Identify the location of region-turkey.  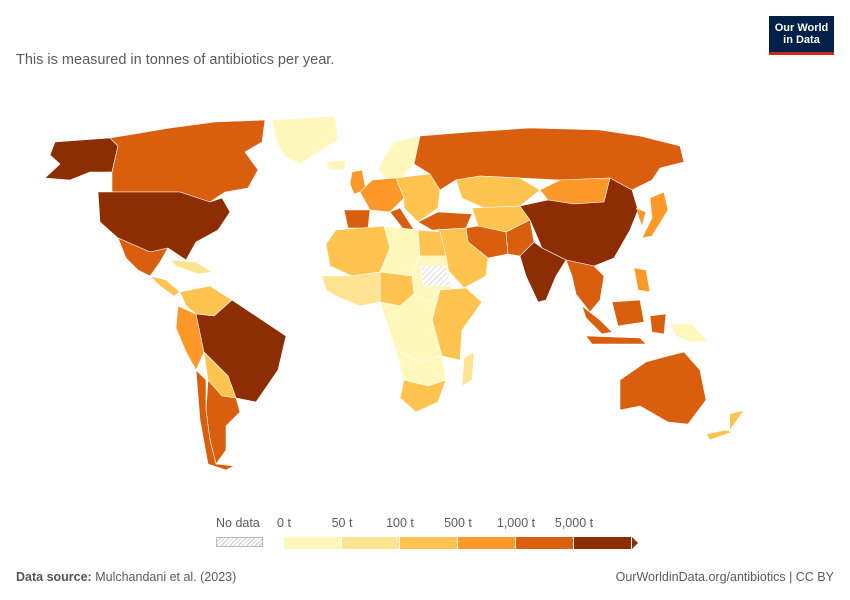
(445, 221).